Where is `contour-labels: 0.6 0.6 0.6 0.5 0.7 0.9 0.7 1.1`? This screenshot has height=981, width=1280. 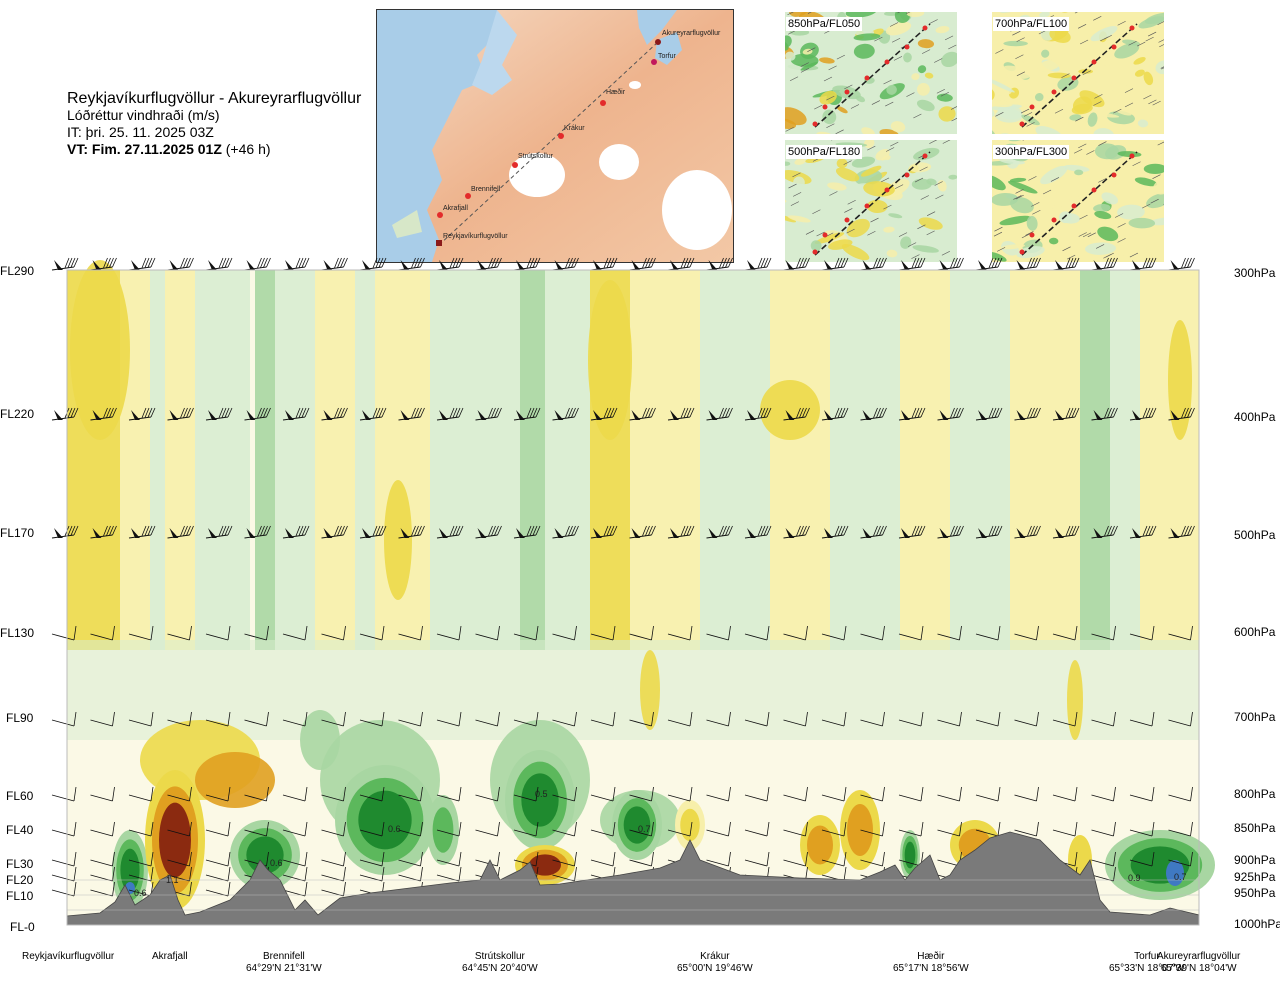
contour-labels: 0.6 0.6 0.6 0.5 0.7 0.9 0.7 1.1 is located at coordinates (660, 843).